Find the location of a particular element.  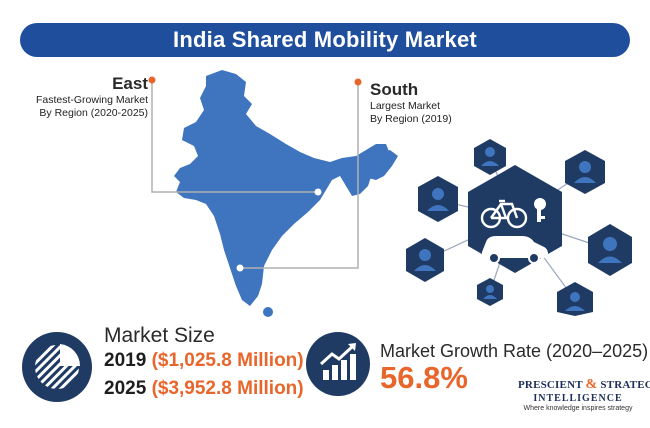

growth-rate-title: Market Growth Rate (2020–2025) is located at coordinates (514, 351).